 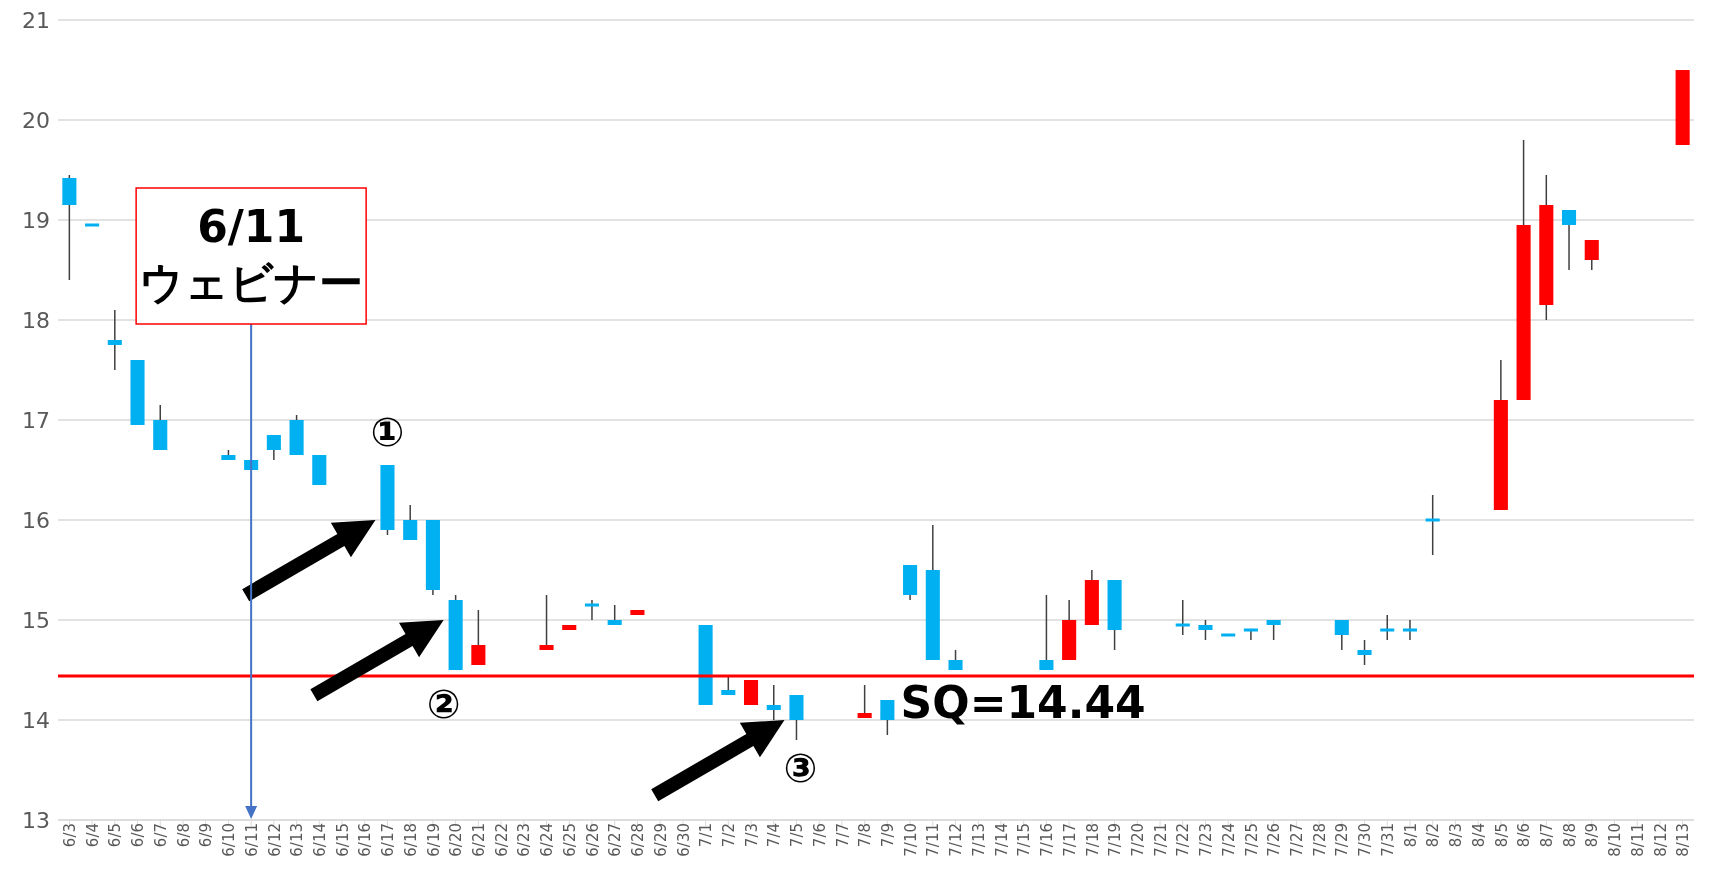 I want to click on x-tick-label: 6/3, so click(x=70, y=835).